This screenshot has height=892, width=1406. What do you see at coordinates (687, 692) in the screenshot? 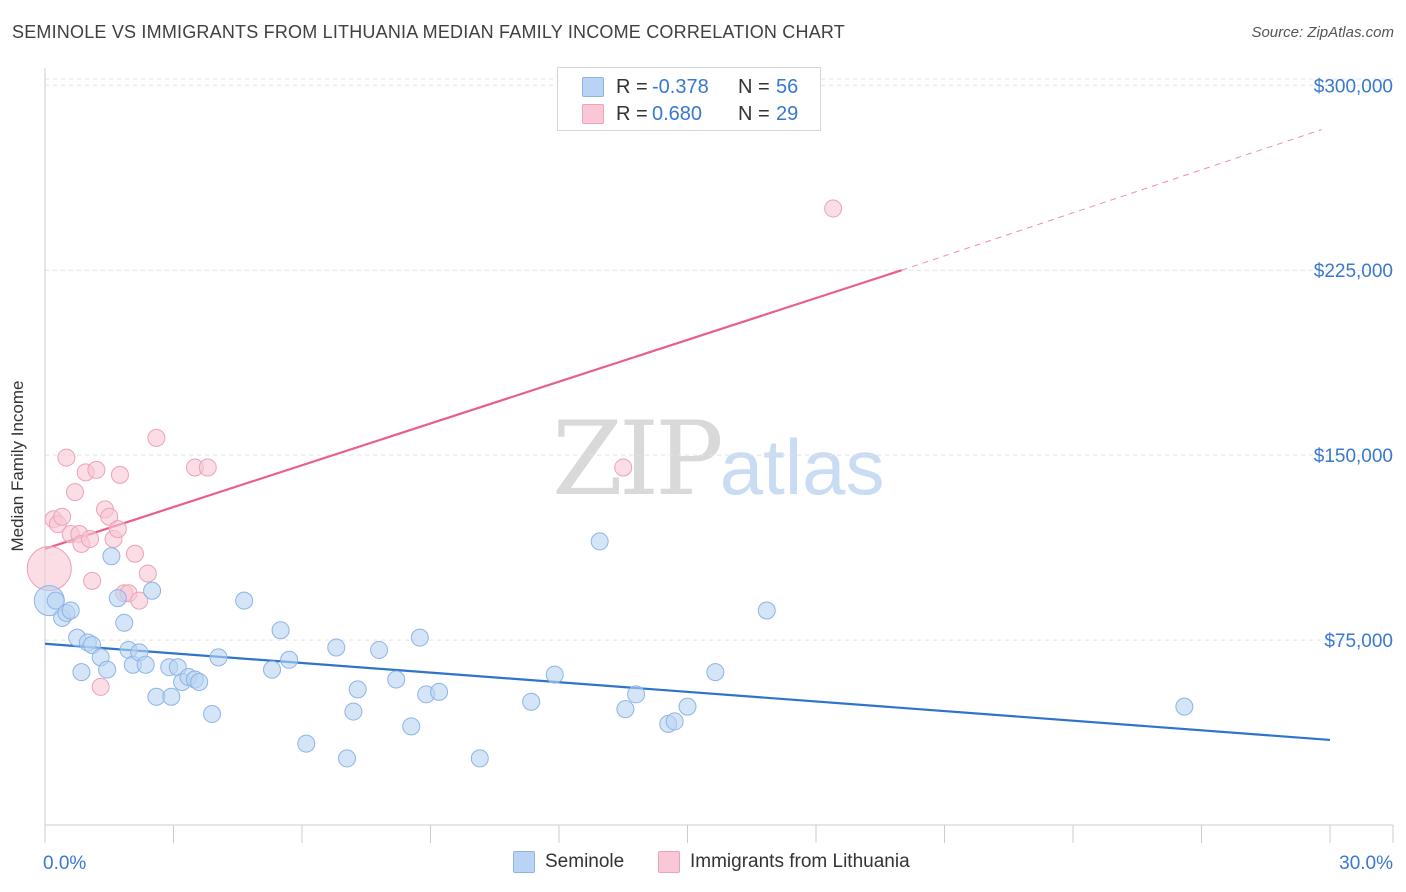
I see `seminole-trend-line` at bounding box center [687, 692].